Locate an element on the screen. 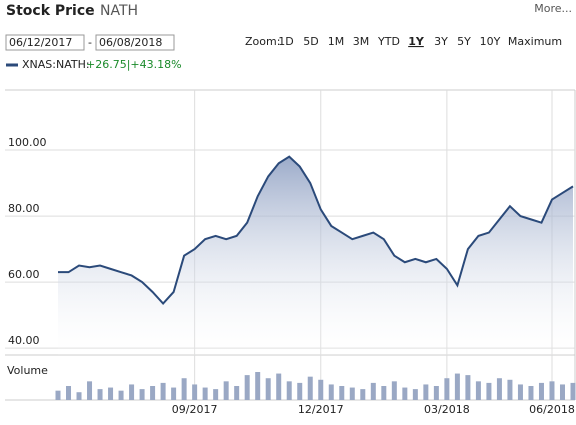  x-tick-label: 09/2017 is located at coordinates (195, 409).